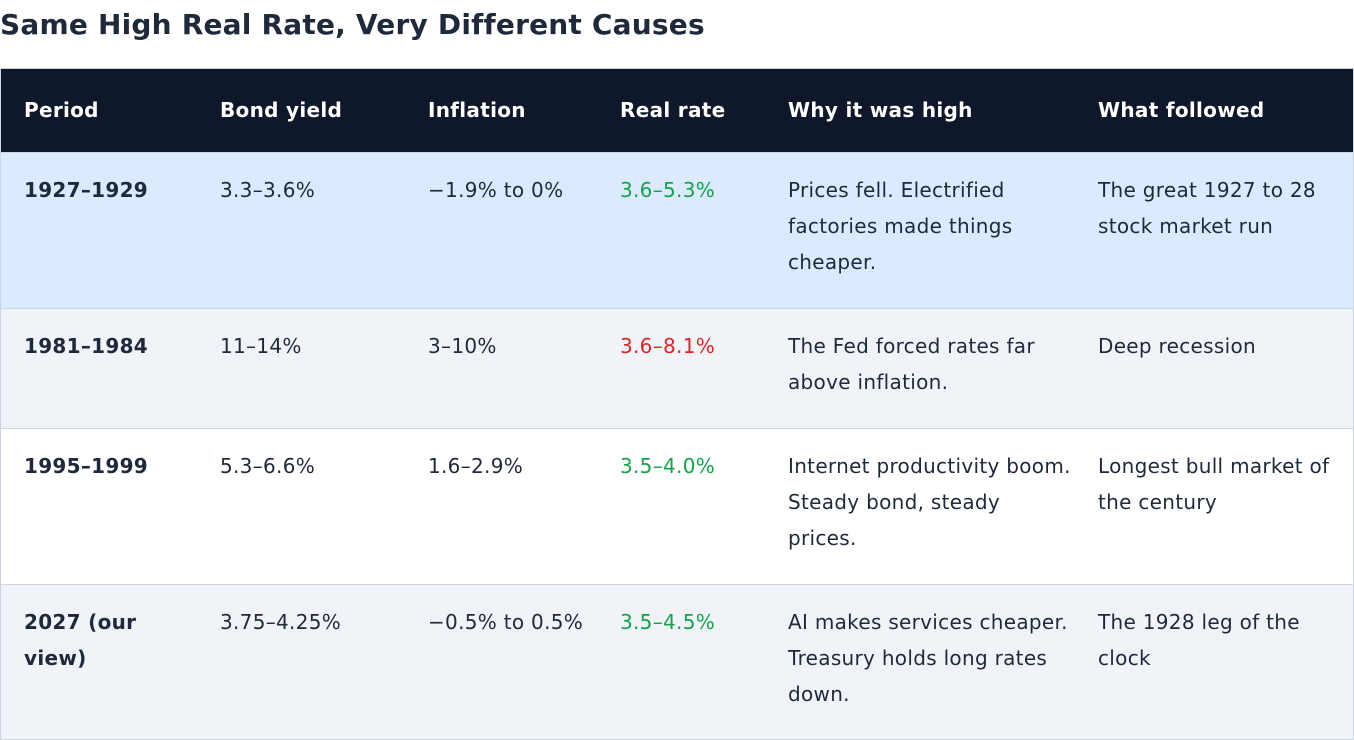  I want to click on bond-yield-cell: 11–14%, so click(261, 345).